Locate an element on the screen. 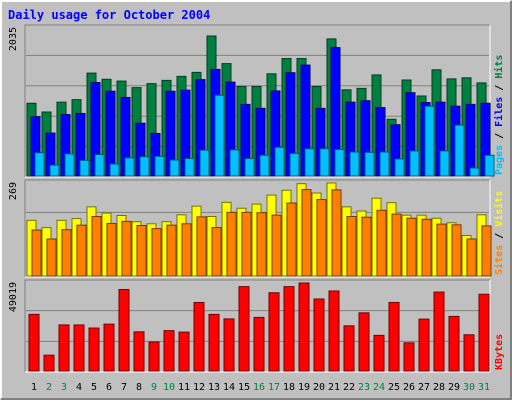  legends-group: Pages / Files / Hits Sites / Visits KBytes is located at coordinates (499, 212).